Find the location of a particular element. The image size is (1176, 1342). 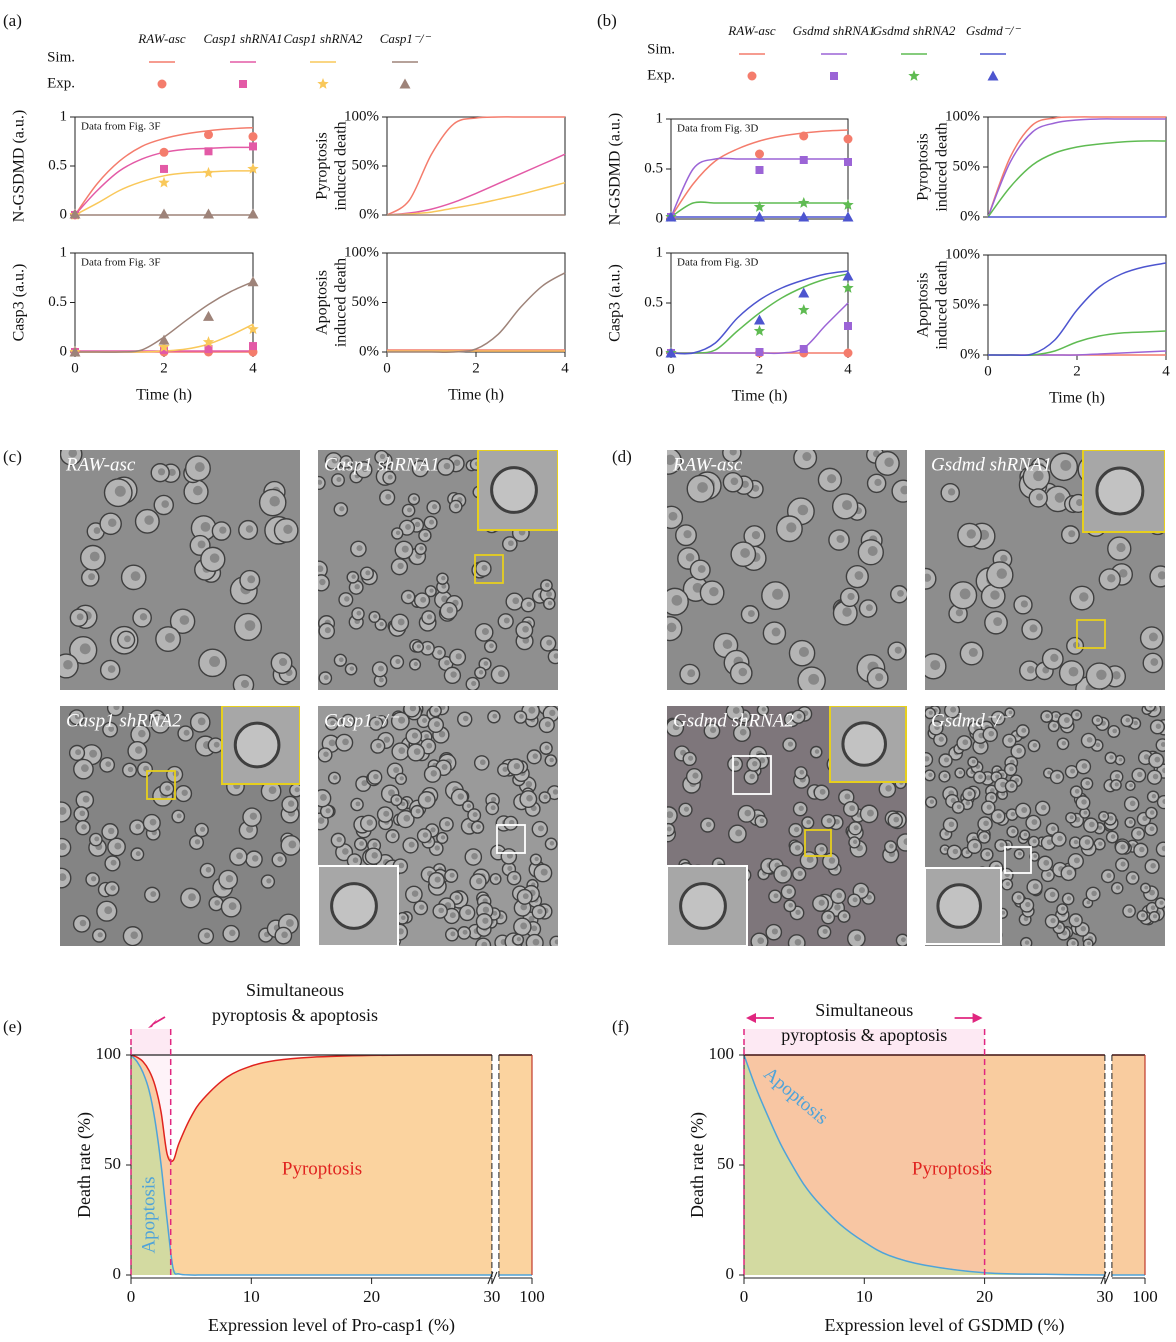

legend-label: Gsdmd⁻/⁻ is located at coordinates (993, 30).